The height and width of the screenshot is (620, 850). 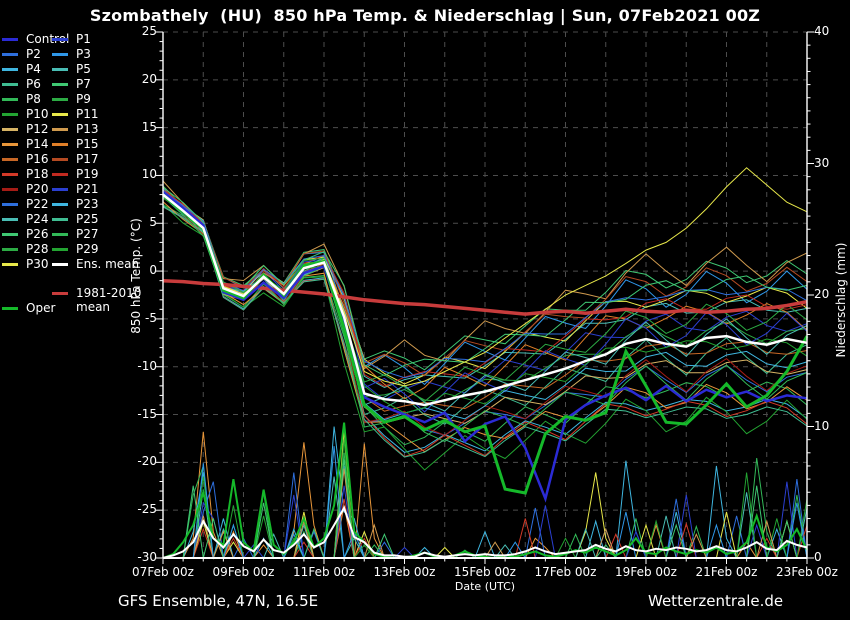 What do you see at coordinates (147, 461) in the screenshot?
I see `left-axis-tick-label: -20` at bounding box center [147, 461].